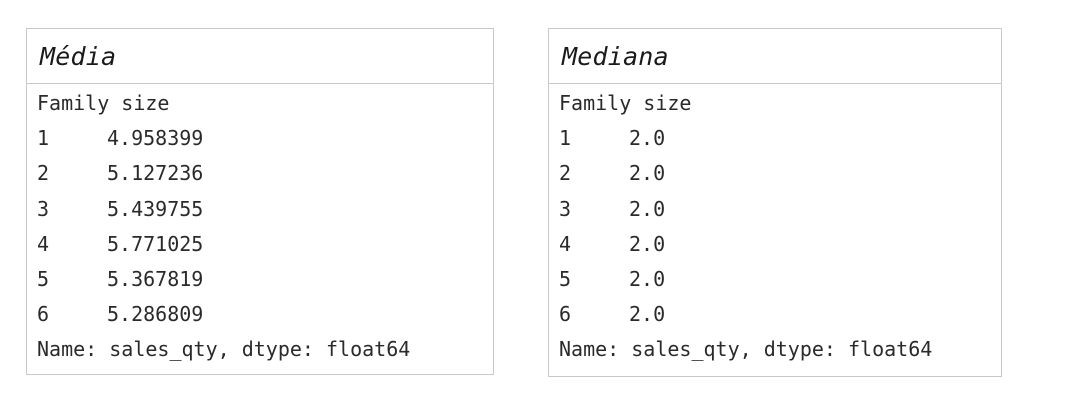 The width and height of the screenshot is (1066, 410). What do you see at coordinates (155, 243) in the screenshot?
I see `row-value: 5.771025` at bounding box center [155, 243].